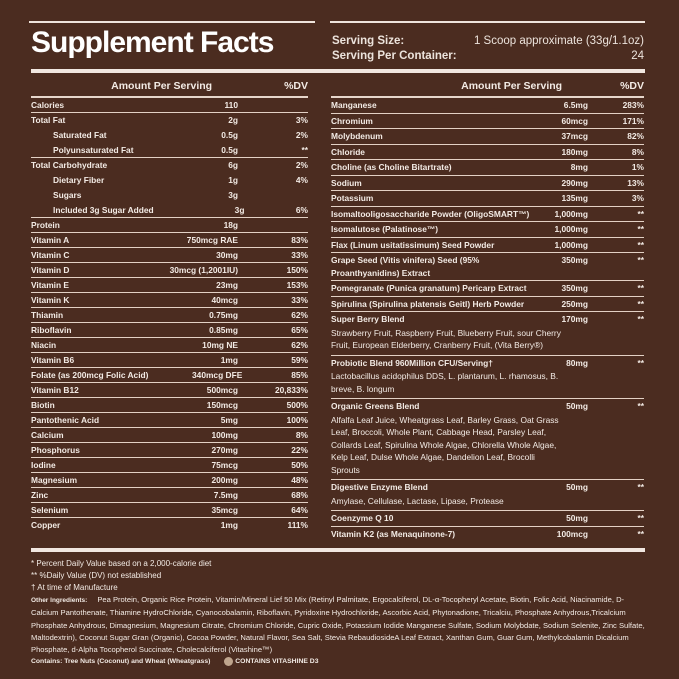  What do you see at coordinates (224, 450) in the screenshot?
I see `nutrient-amount: 270mg` at bounding box center [224, 450].